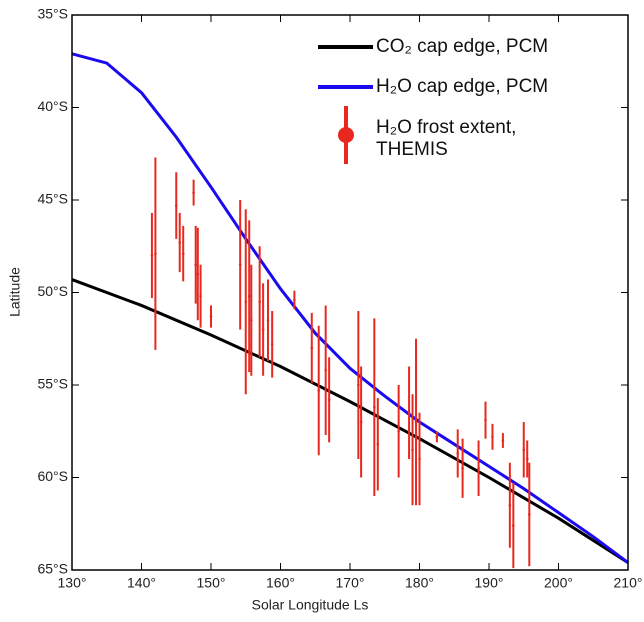 The height and width of the screenshot is (622, 644). What do you see at coordinates (52, 569) in the screenshot?
I see `y-tick-label: 65°S` at bounding box center [52, 569].